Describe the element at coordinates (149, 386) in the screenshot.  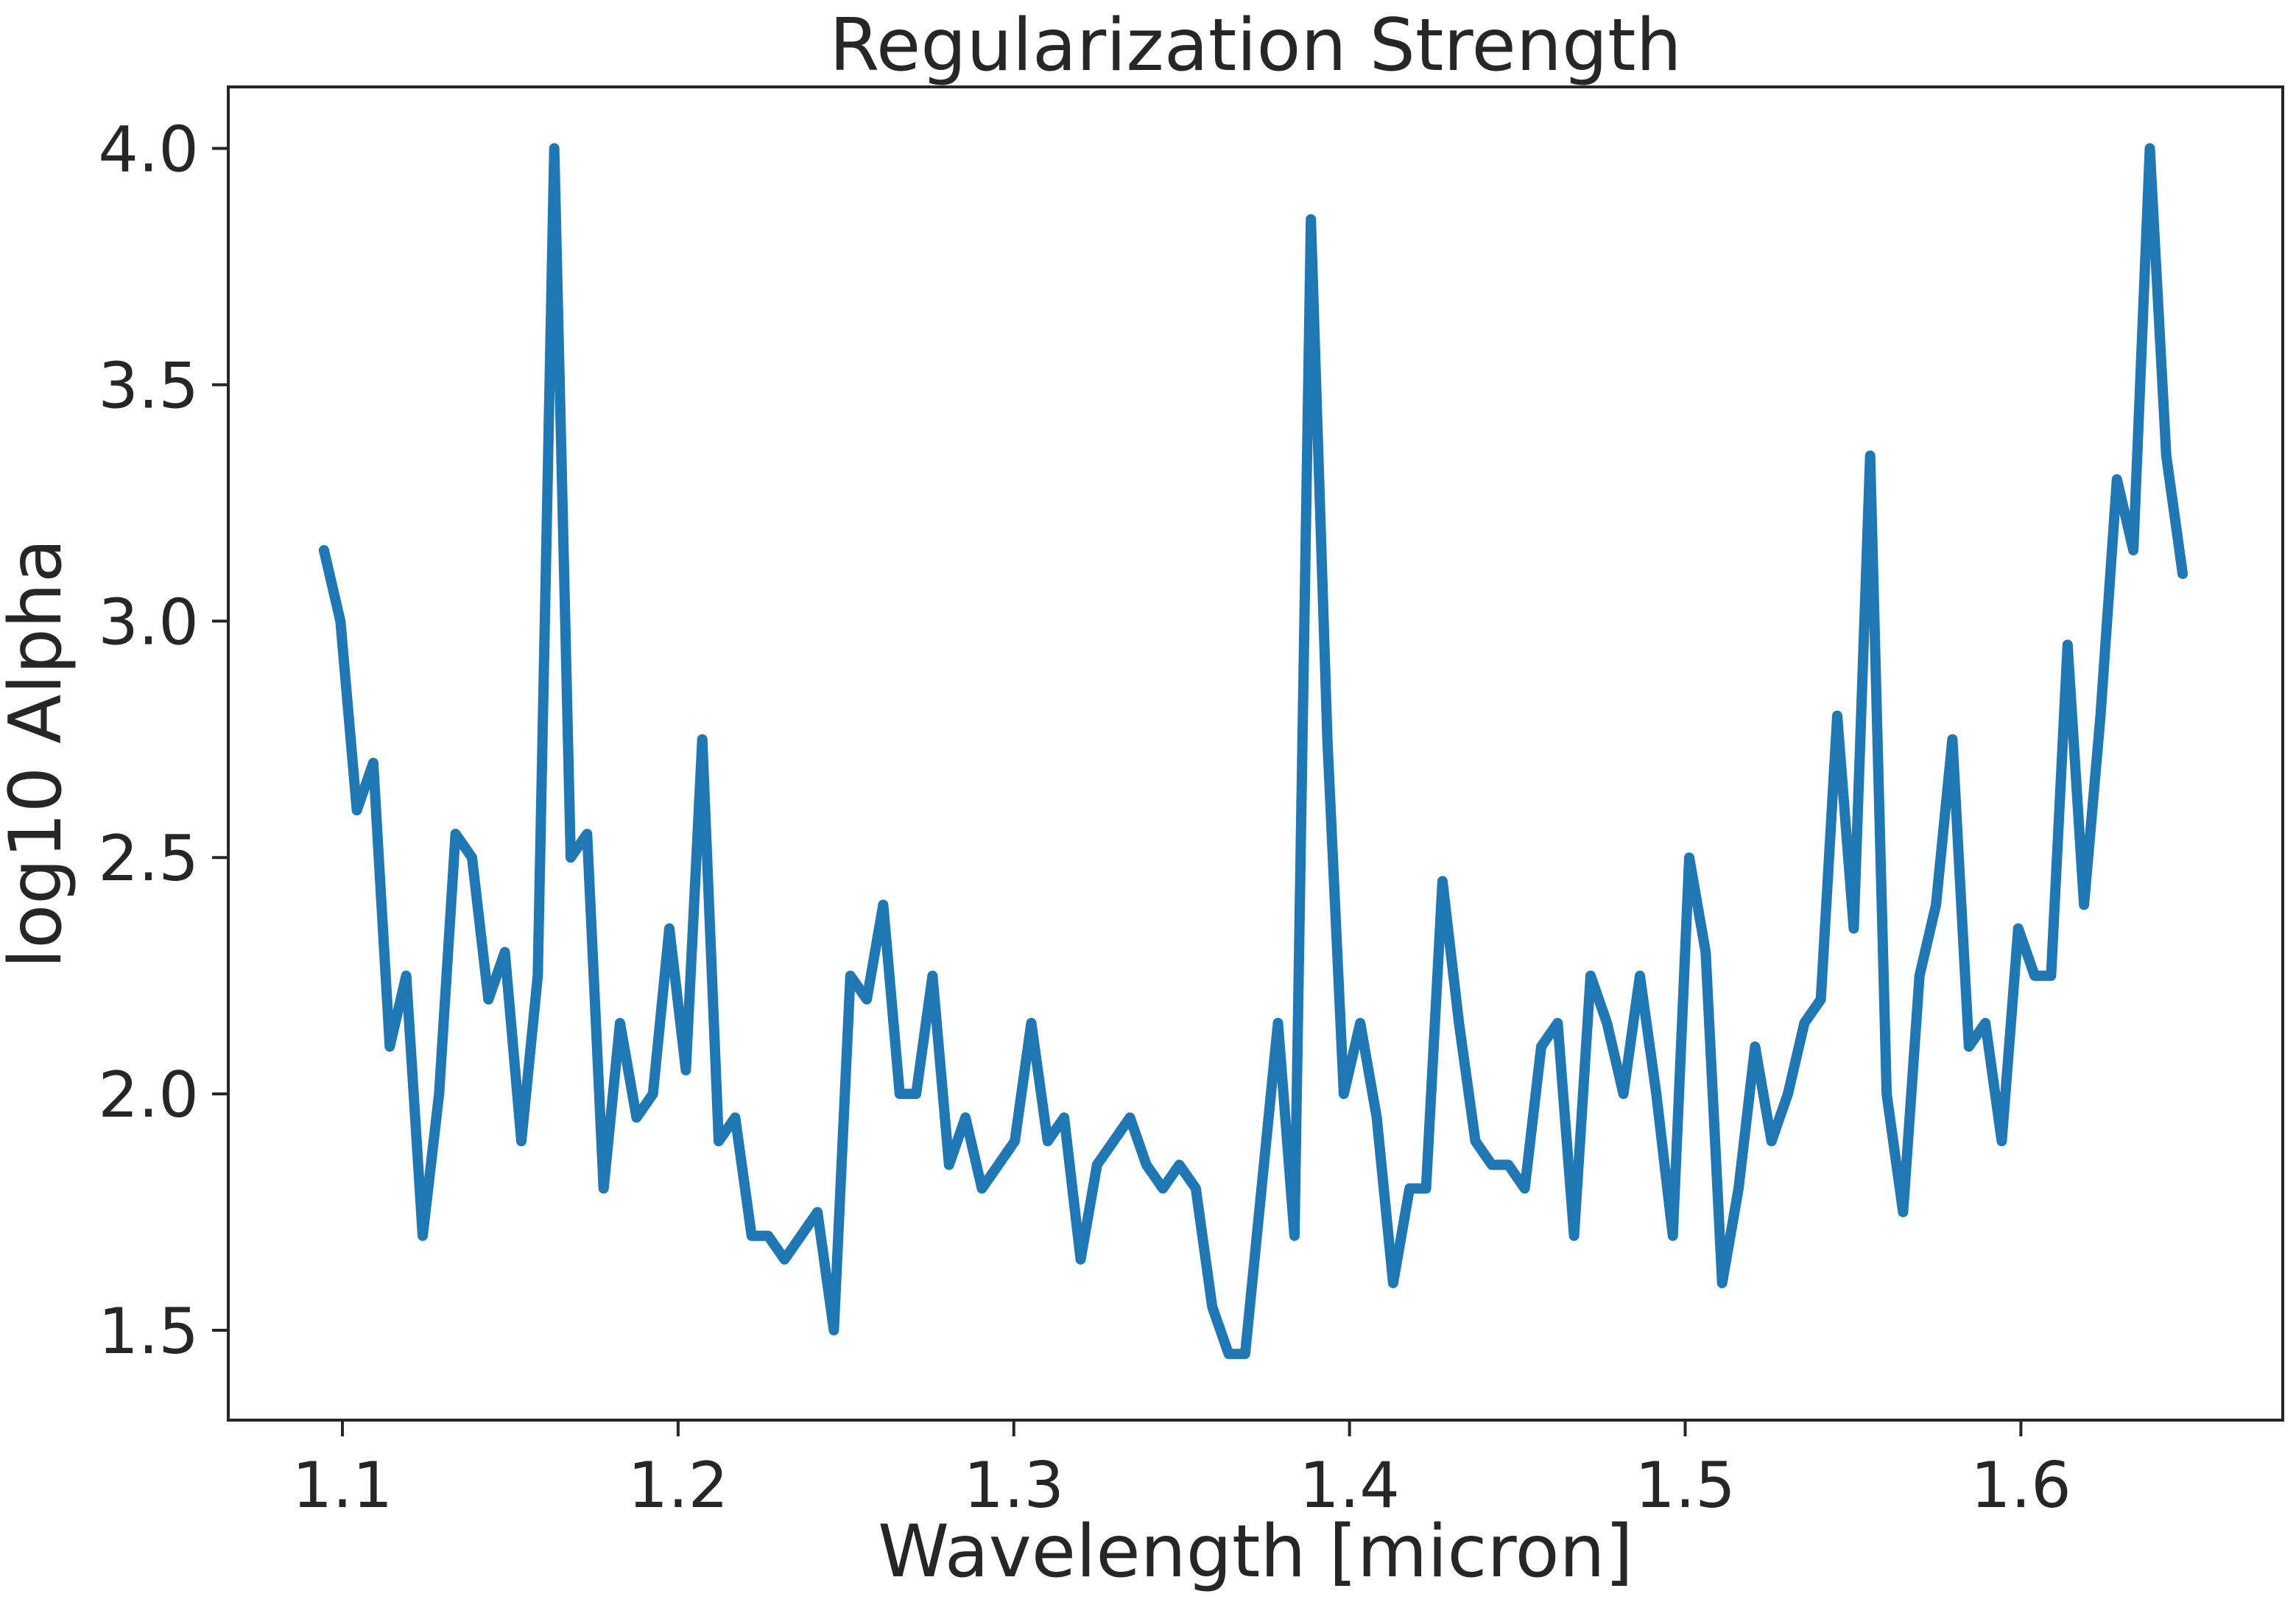
I see `y-tick-label: 3.5` at that location.